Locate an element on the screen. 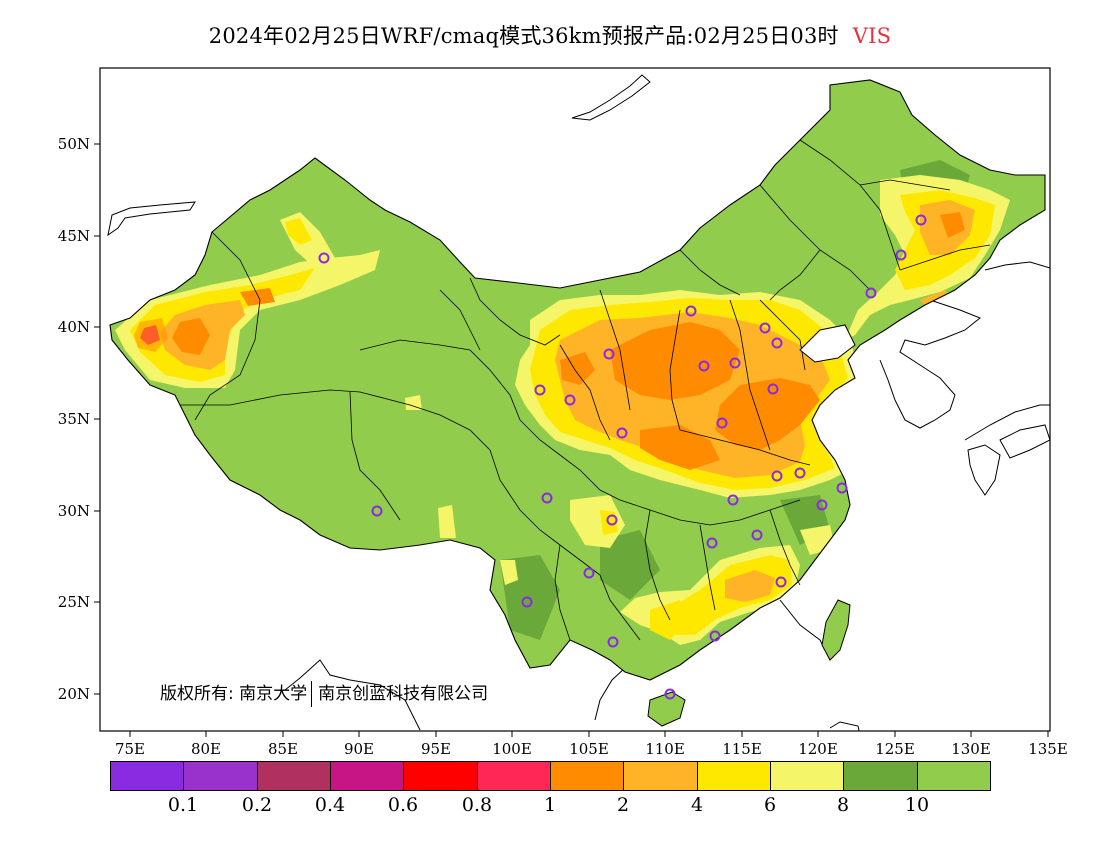 The height and width of the screenshot is (850, 1100). copyright-owner: 版权所有: 南京大学 is located at coordinates (234, 694).